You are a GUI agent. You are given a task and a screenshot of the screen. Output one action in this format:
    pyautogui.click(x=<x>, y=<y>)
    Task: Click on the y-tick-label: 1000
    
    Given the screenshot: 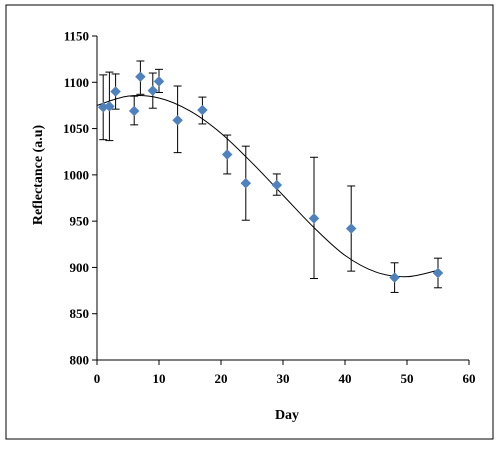 What is the action you would take?
    pyautogui.click(x=76, y=174)
    